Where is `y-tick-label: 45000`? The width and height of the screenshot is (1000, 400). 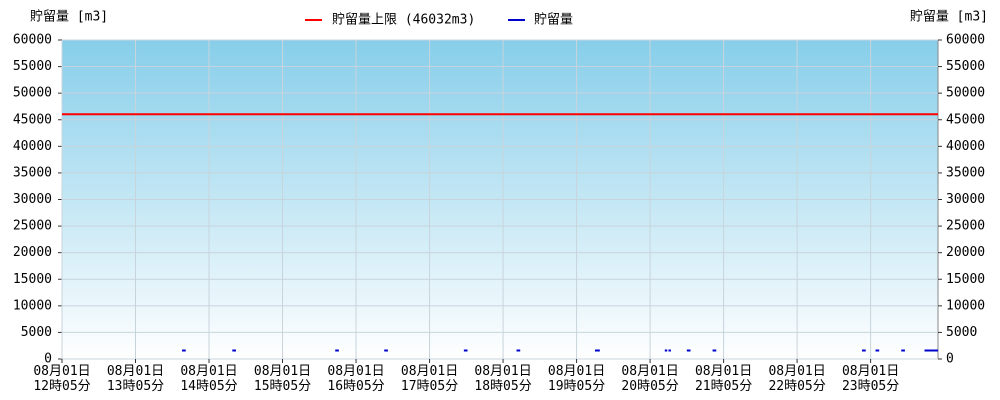
y-tick-label: 45000 is located at coordinates (32, 119).